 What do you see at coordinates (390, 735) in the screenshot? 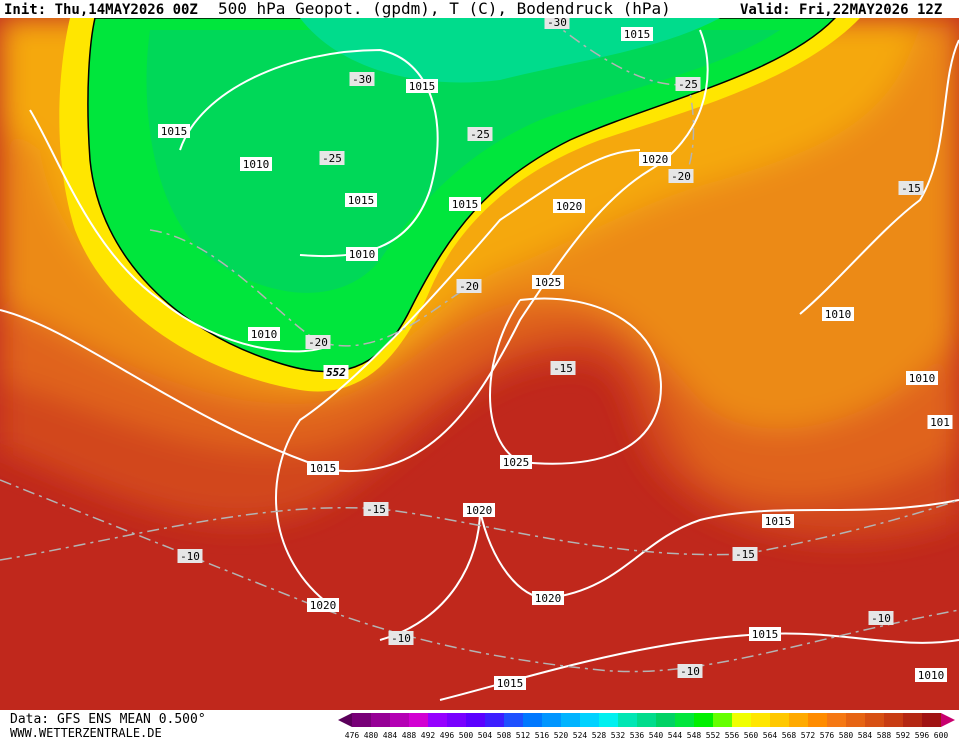
I see `scale-label: 484` at bounding box center [390, 735].